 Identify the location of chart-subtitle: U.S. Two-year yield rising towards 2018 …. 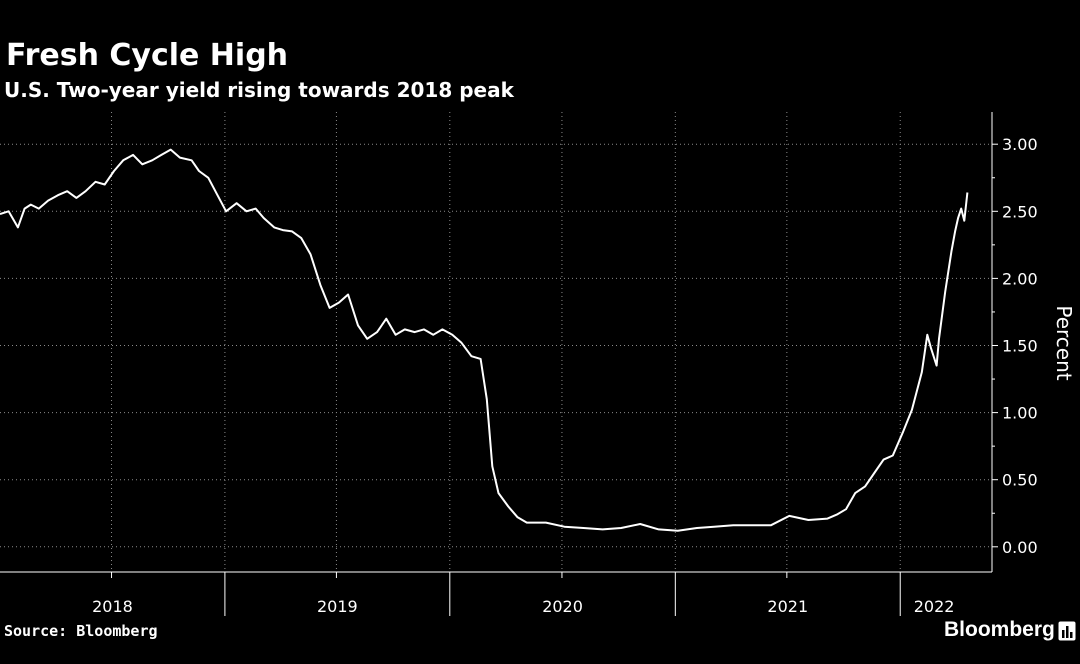
(259, 90).